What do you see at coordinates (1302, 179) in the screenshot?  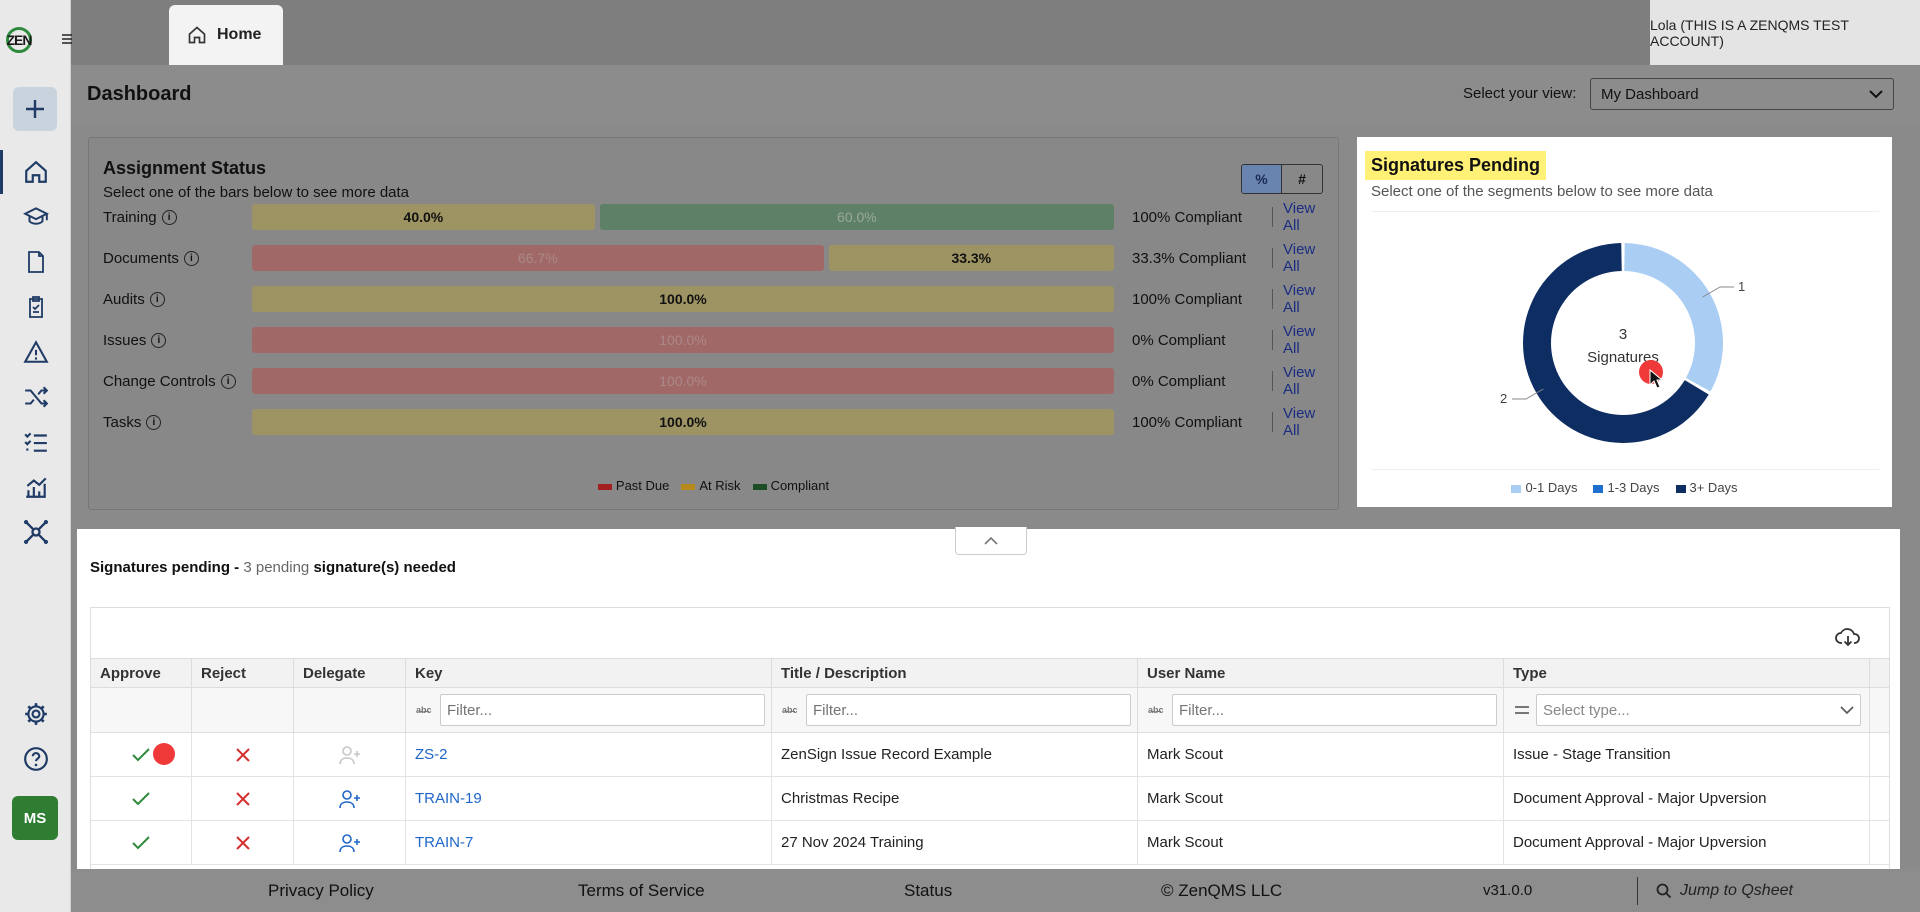 I see `toggle-count-button: #` at bounding box center [1302, 179].